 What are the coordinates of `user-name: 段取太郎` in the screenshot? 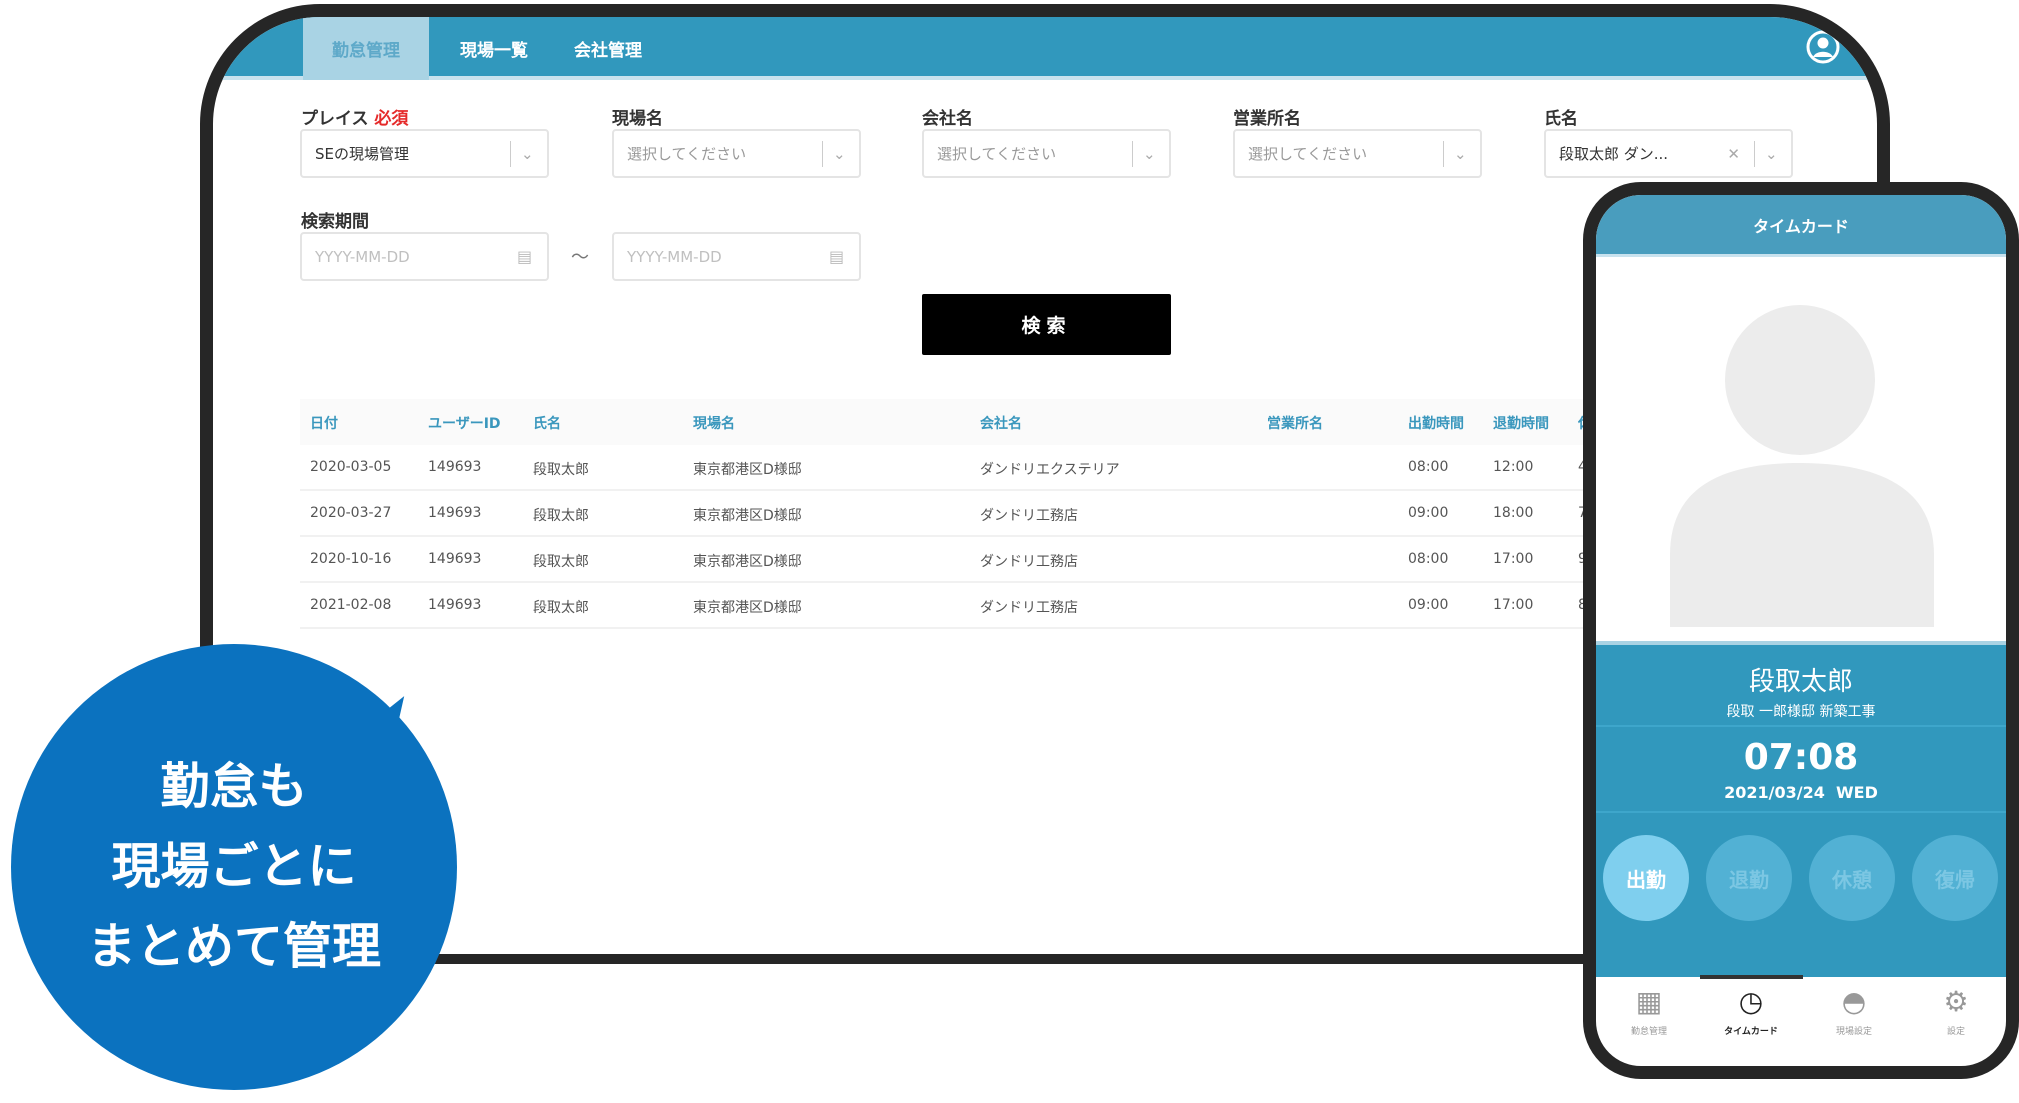 It's located at (1800, 682).